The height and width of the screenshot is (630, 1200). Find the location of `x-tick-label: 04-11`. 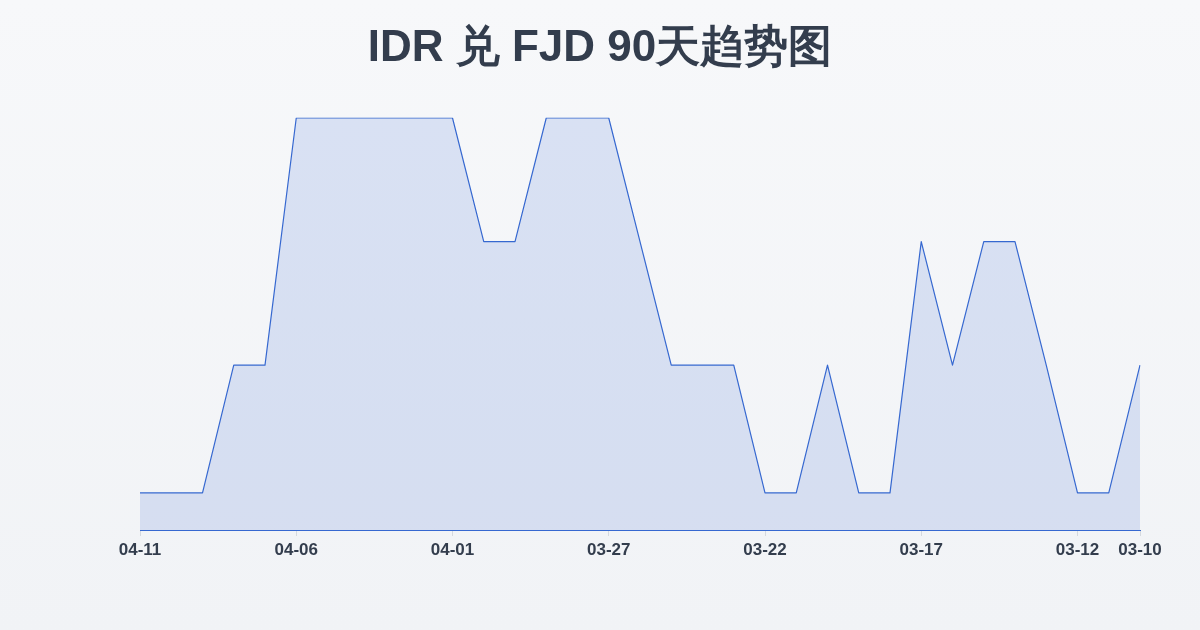

x-tick-label: 04-11 is located at coordinates (140, 549).